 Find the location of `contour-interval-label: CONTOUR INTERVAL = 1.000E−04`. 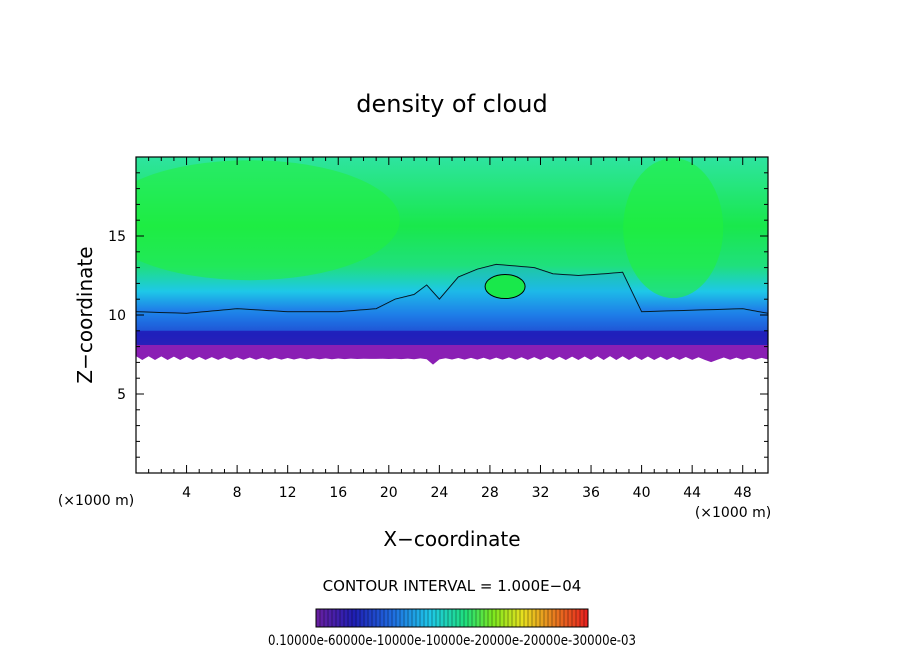

contour-interval-label: CONTOUR INTERVAL = 1.000E−04 is located at coordinates (452, 586).